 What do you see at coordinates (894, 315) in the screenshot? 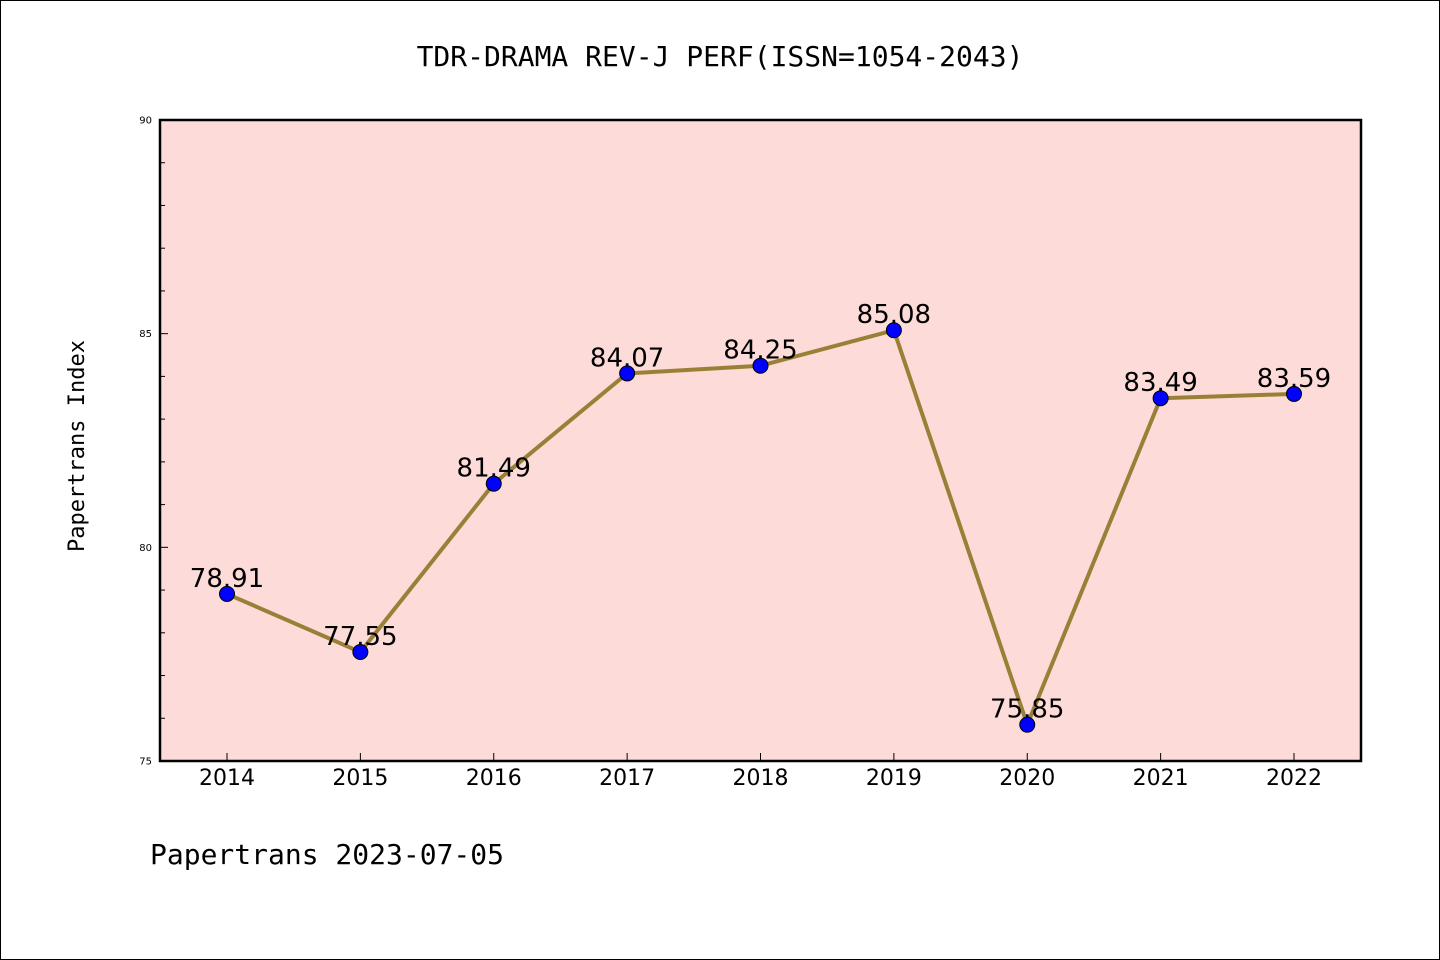
I see `data-label: 85.08` at bounding box center [894, 315].